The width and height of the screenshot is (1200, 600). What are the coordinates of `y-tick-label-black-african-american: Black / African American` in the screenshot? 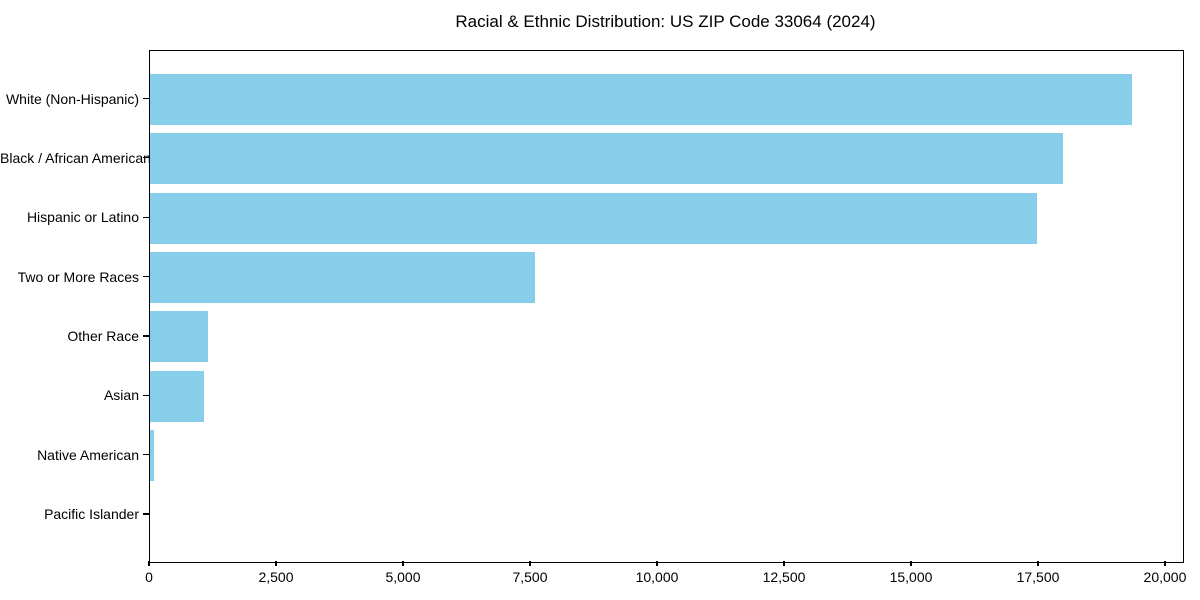 It's located at (75, 157).